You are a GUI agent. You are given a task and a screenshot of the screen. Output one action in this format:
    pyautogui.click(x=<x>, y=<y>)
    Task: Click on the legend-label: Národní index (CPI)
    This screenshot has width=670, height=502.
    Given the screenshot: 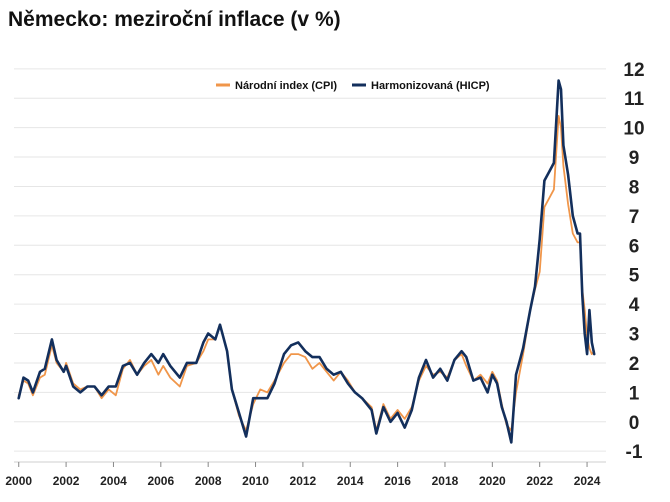 What is the action you would take?
    pyautogui.click(x=286, y=86)
    